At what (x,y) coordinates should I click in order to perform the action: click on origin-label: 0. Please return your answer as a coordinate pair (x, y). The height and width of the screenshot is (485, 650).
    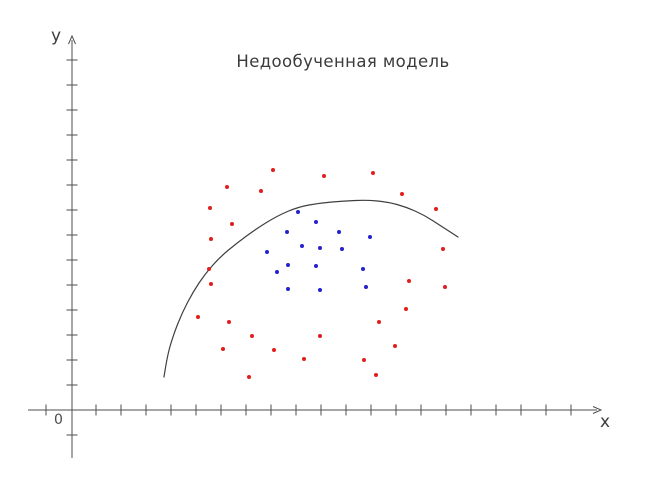
    Looking at the image, I should click on (58, 420).